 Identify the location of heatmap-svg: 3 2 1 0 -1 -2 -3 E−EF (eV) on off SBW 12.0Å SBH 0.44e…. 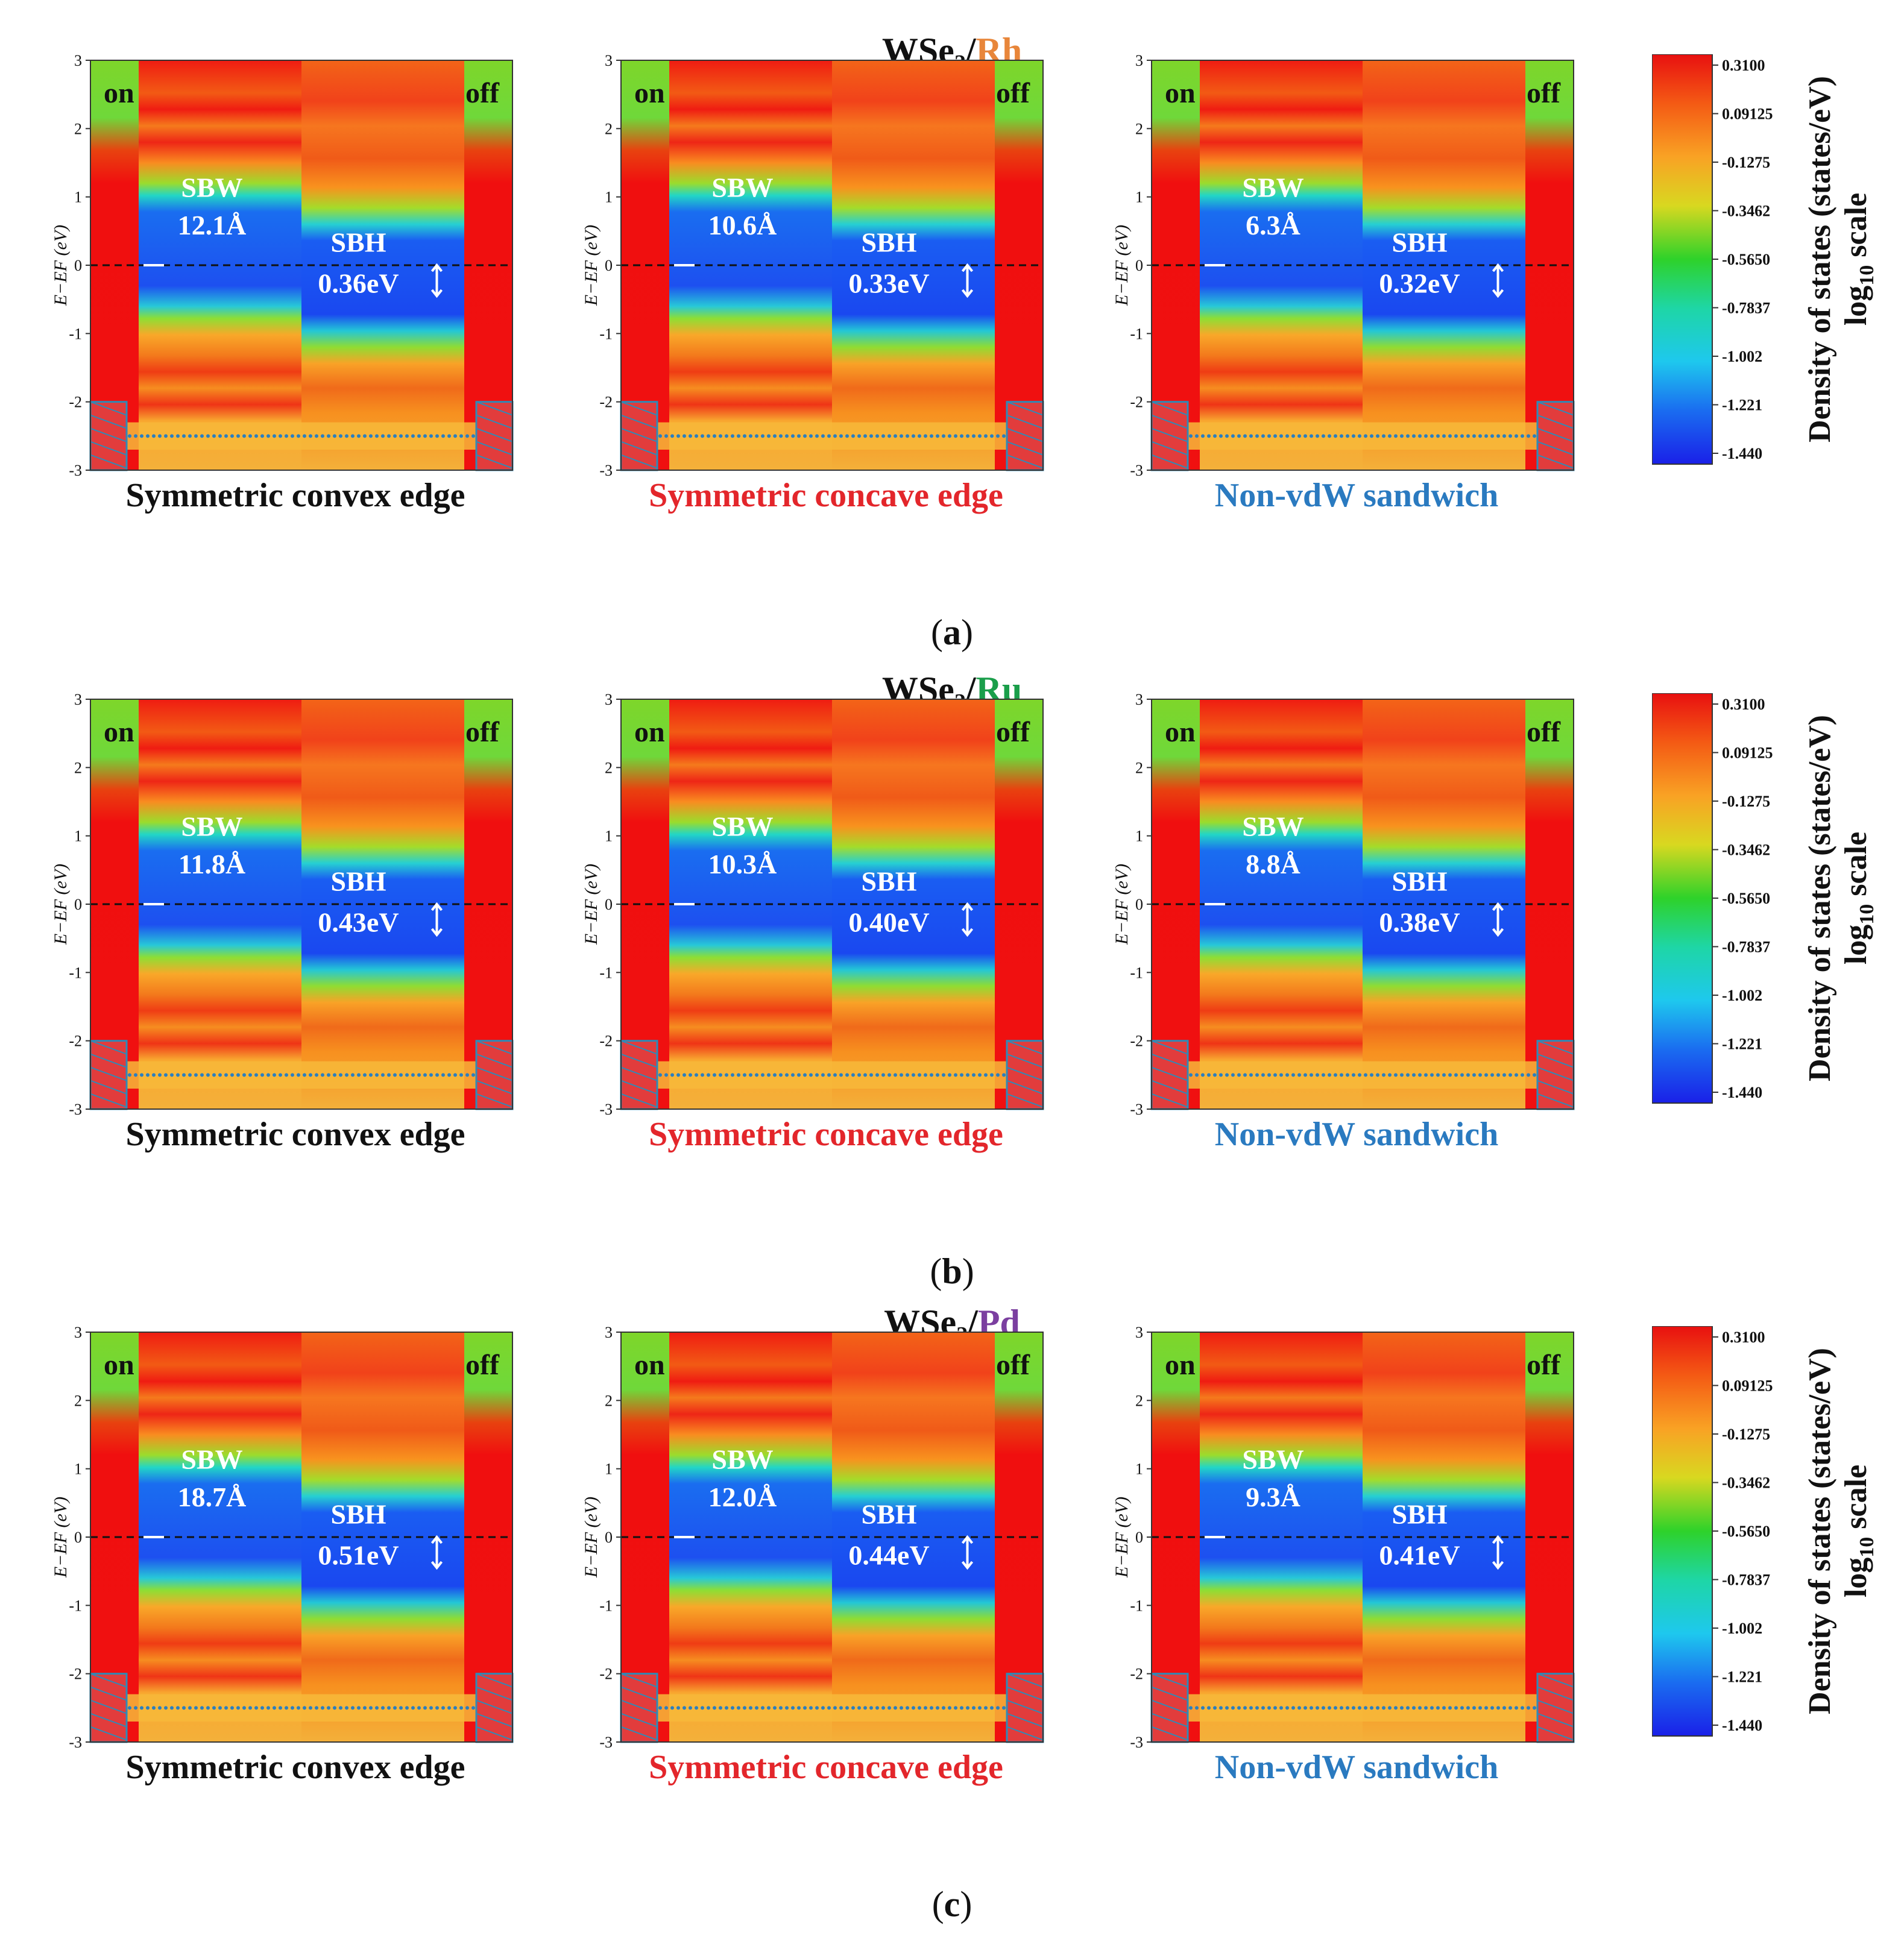
(812, 1537).